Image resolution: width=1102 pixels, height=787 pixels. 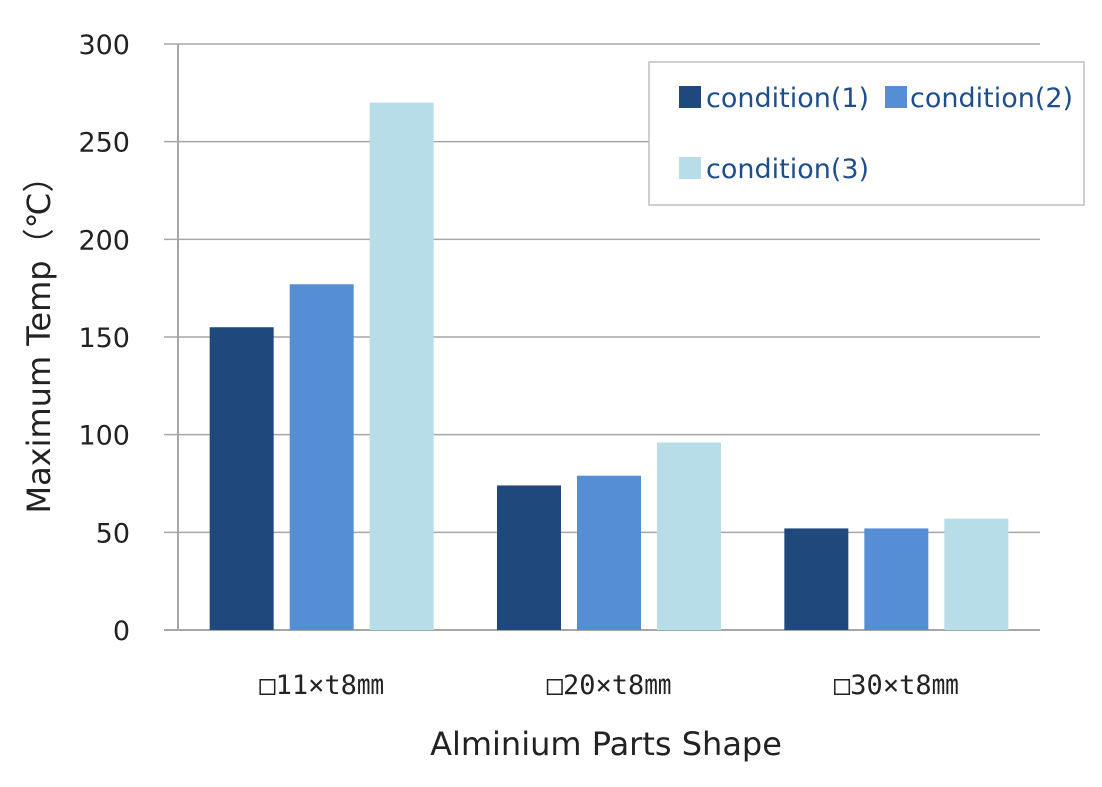 I want to click on x-category-label: □20×t8㎜, so click(x=609, y=685).